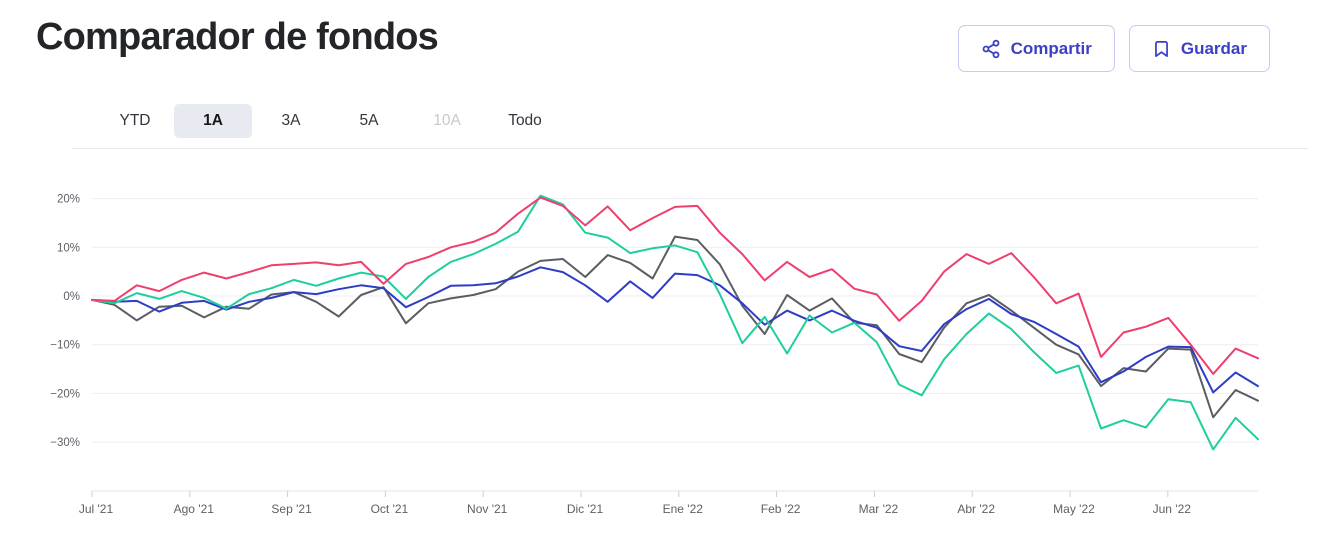 Image resolution: width=1332 pixels, height=548 pixels. I want to click on svg-text: Ene '22, so click(683, 509).